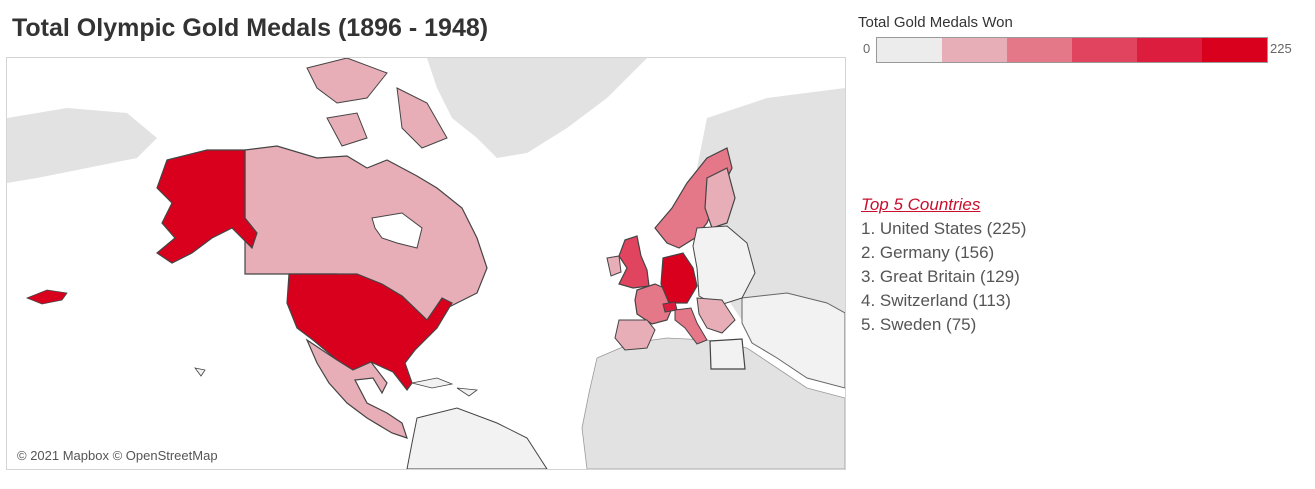  Describe the element at coordinates (206, 206) in the screenshot. I see `region-alaska` at that location.